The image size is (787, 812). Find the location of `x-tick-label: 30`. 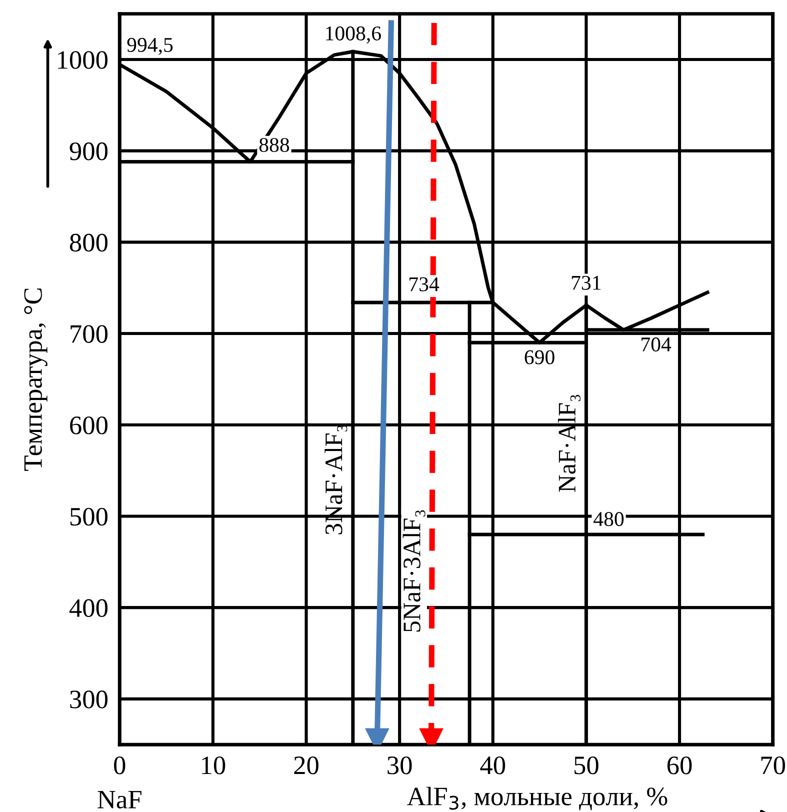

x-tick-label: 30 is located at coordinates (400, 765).